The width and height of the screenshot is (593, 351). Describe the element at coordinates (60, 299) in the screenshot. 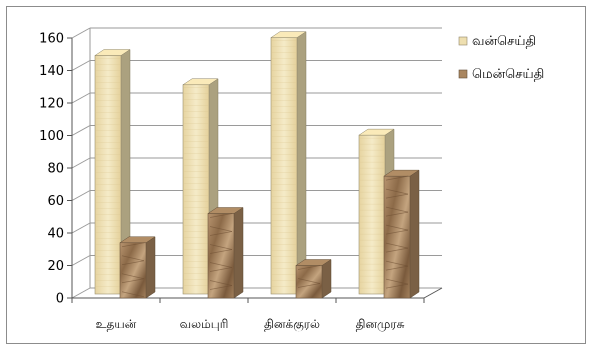

I see `y-tick-label: 0` at that location.